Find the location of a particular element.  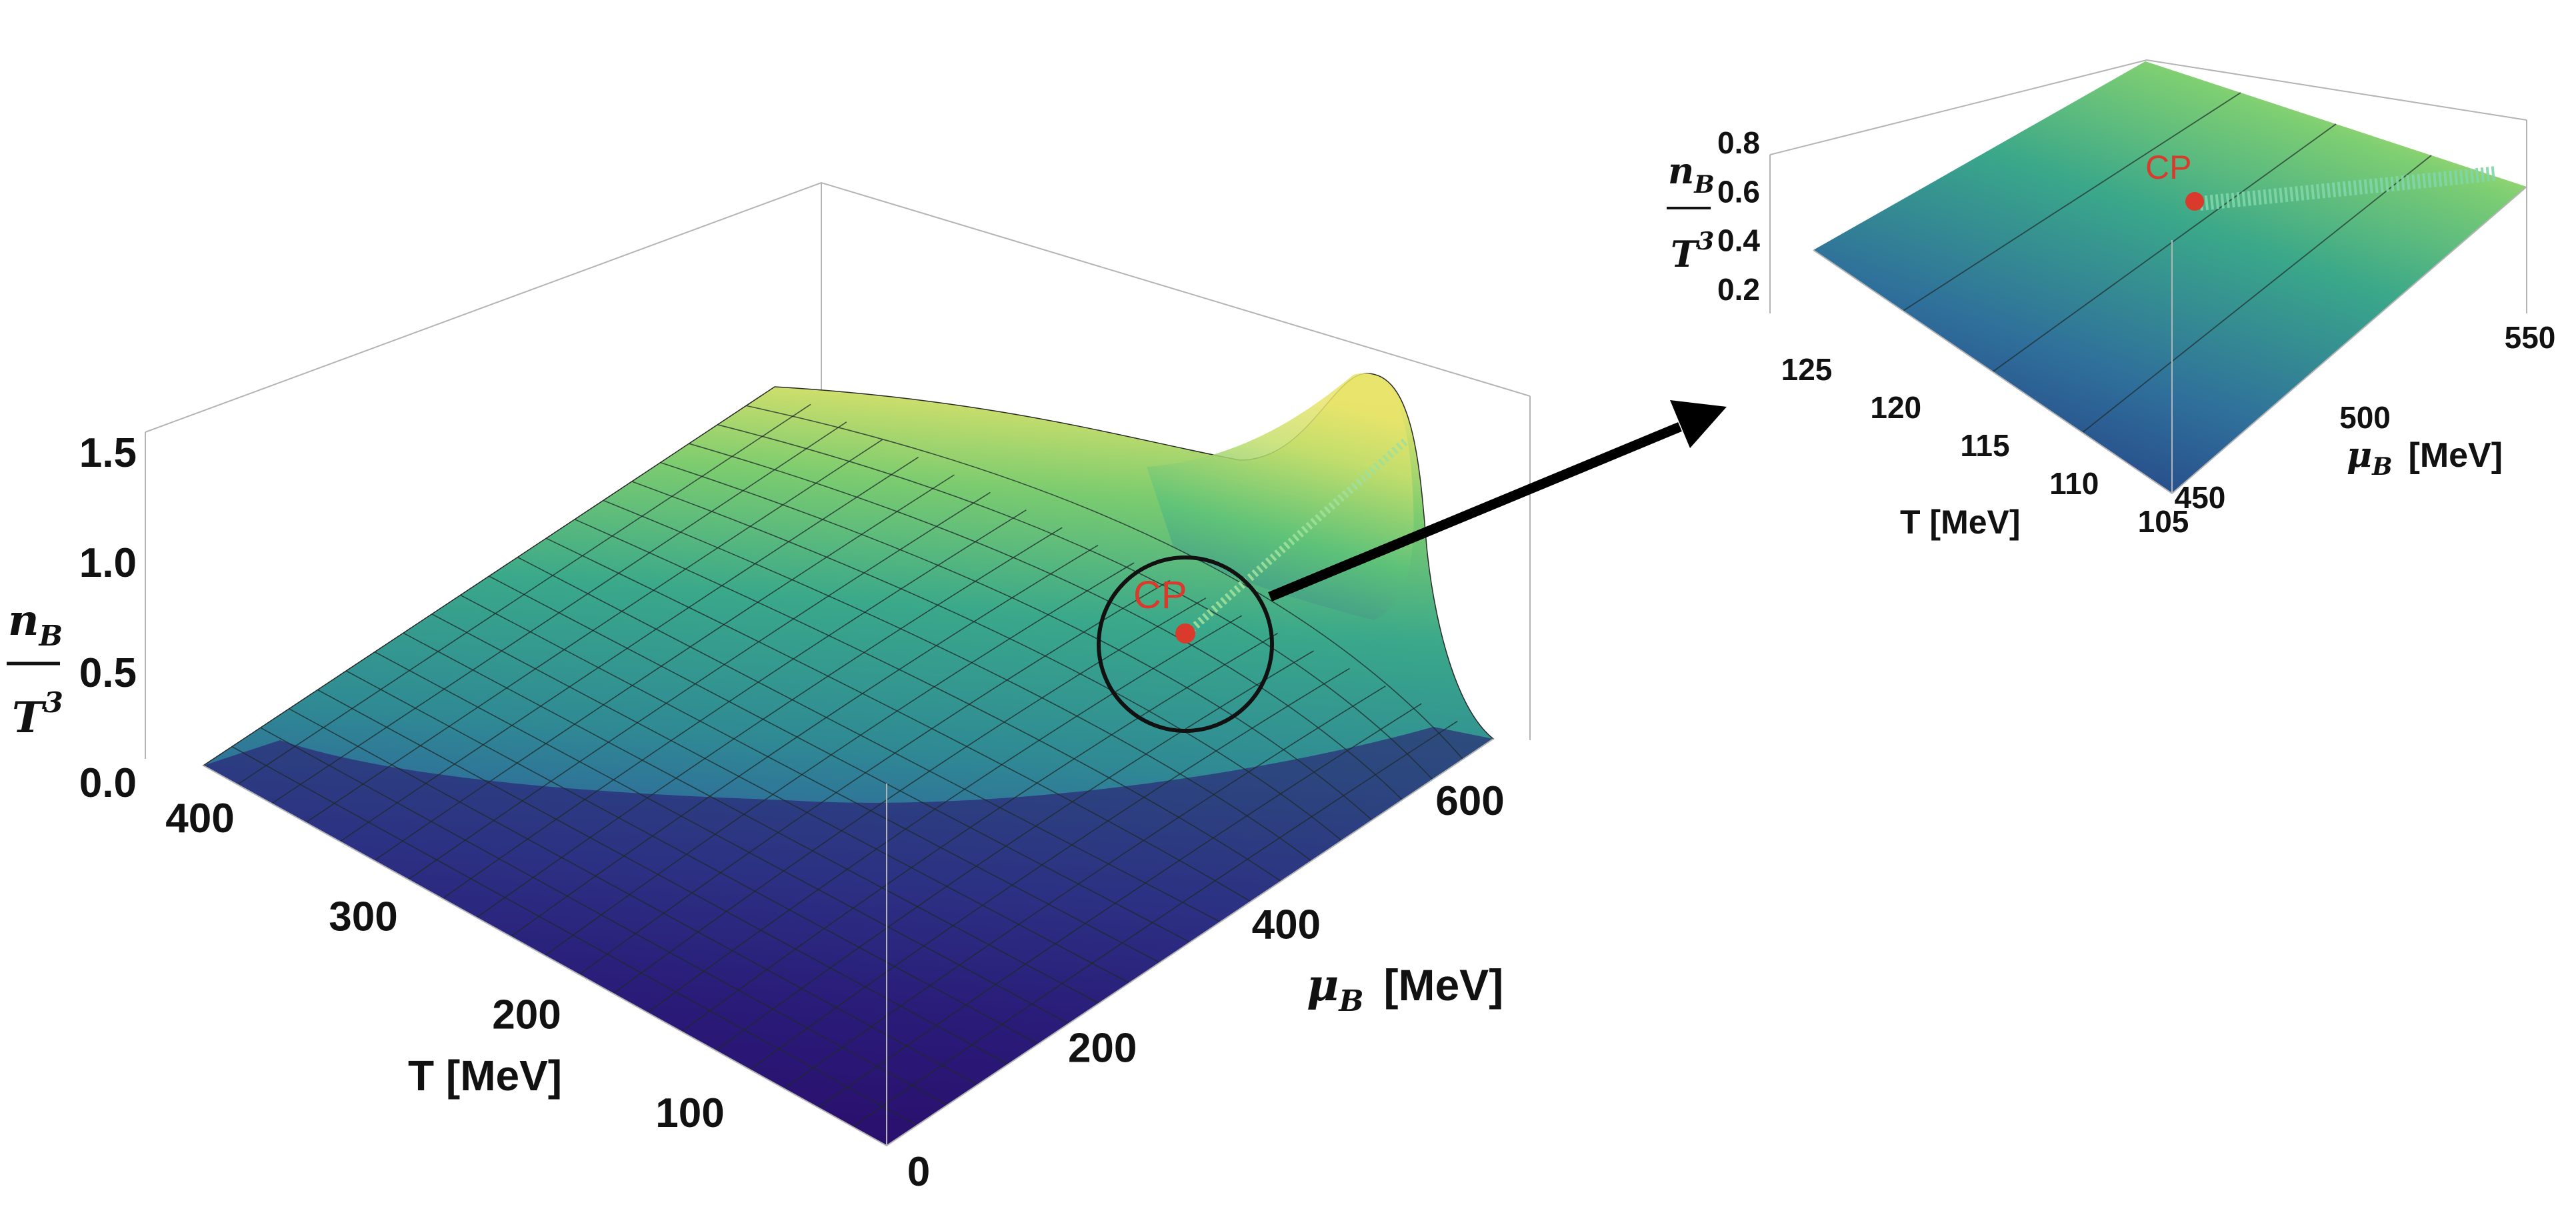

inset-mu-ticks: 450 500 550 is located at coordinates (2365, 417).